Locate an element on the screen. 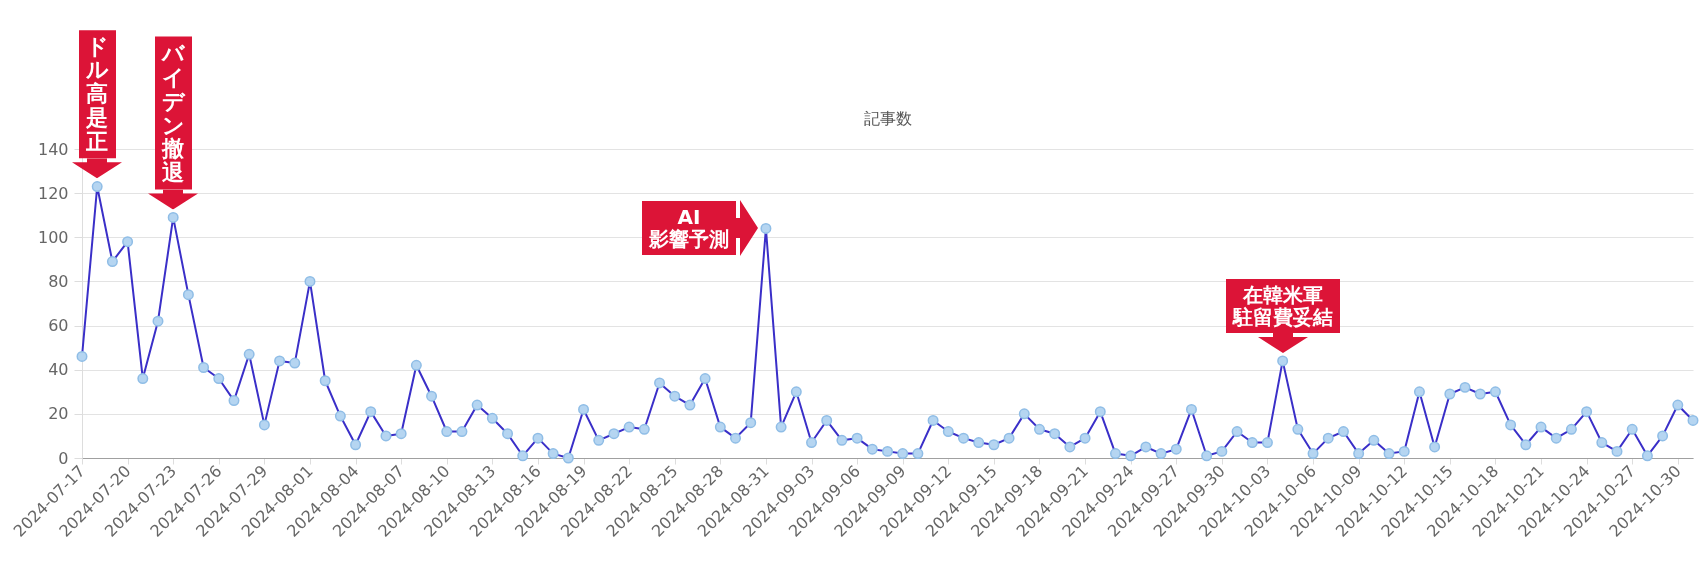  y-tick-label: 80 is located at coordinates (58, 281).